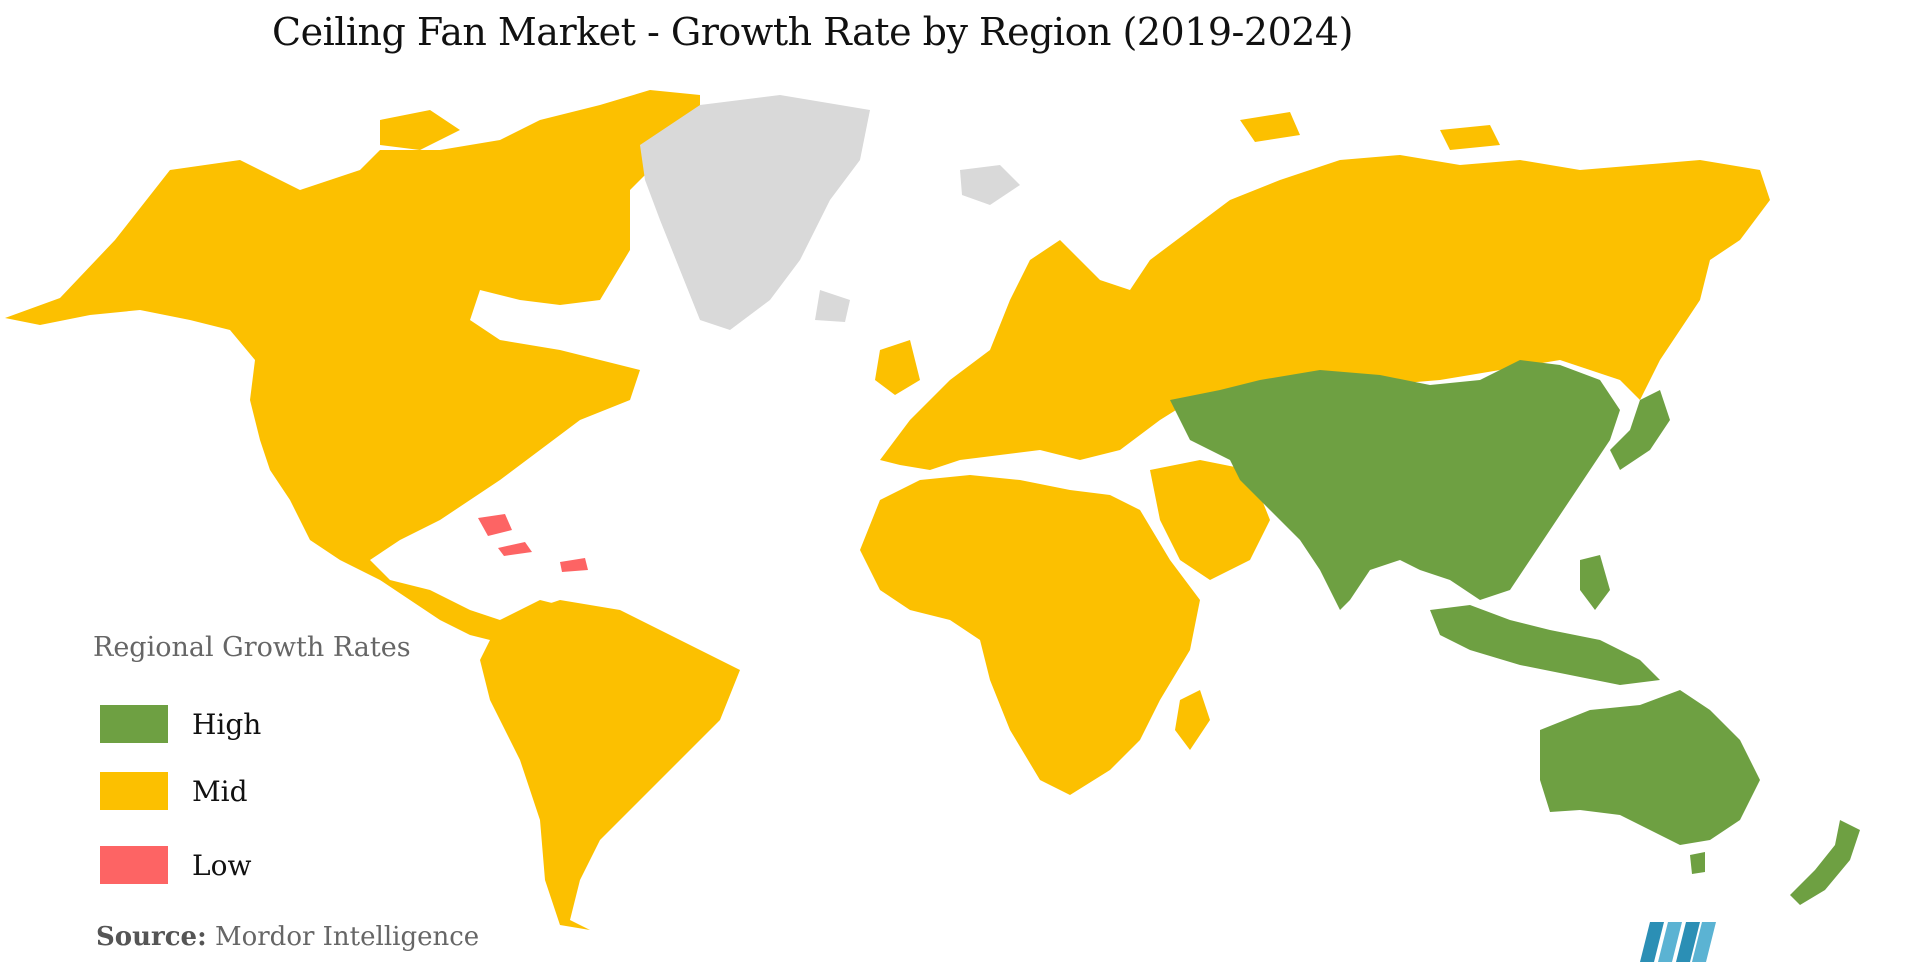  I want to click on source-note: Source: Mordor Intelligence, so click(287, 937).